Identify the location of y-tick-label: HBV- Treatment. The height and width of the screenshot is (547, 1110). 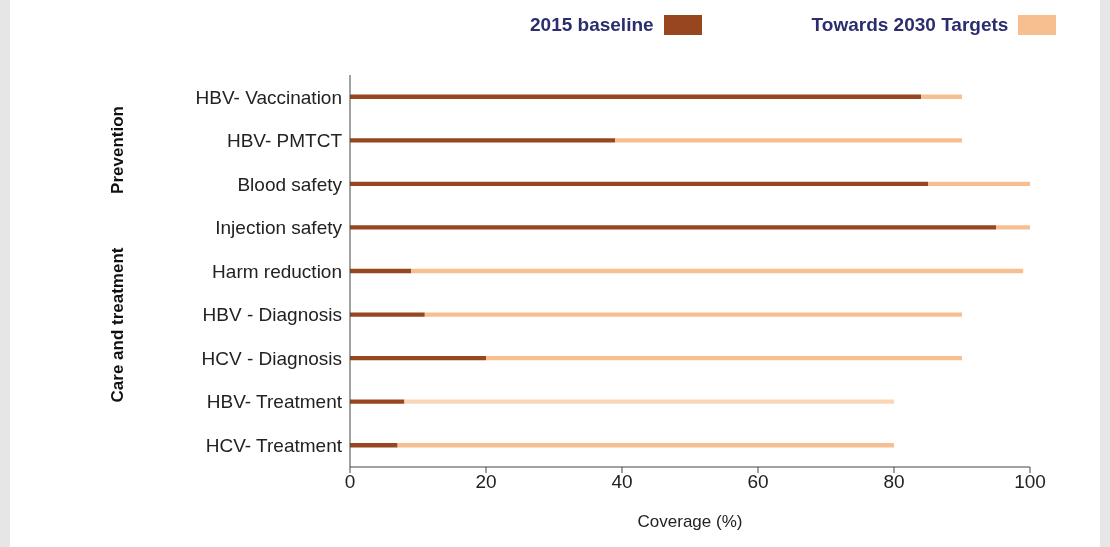
(274, 402).